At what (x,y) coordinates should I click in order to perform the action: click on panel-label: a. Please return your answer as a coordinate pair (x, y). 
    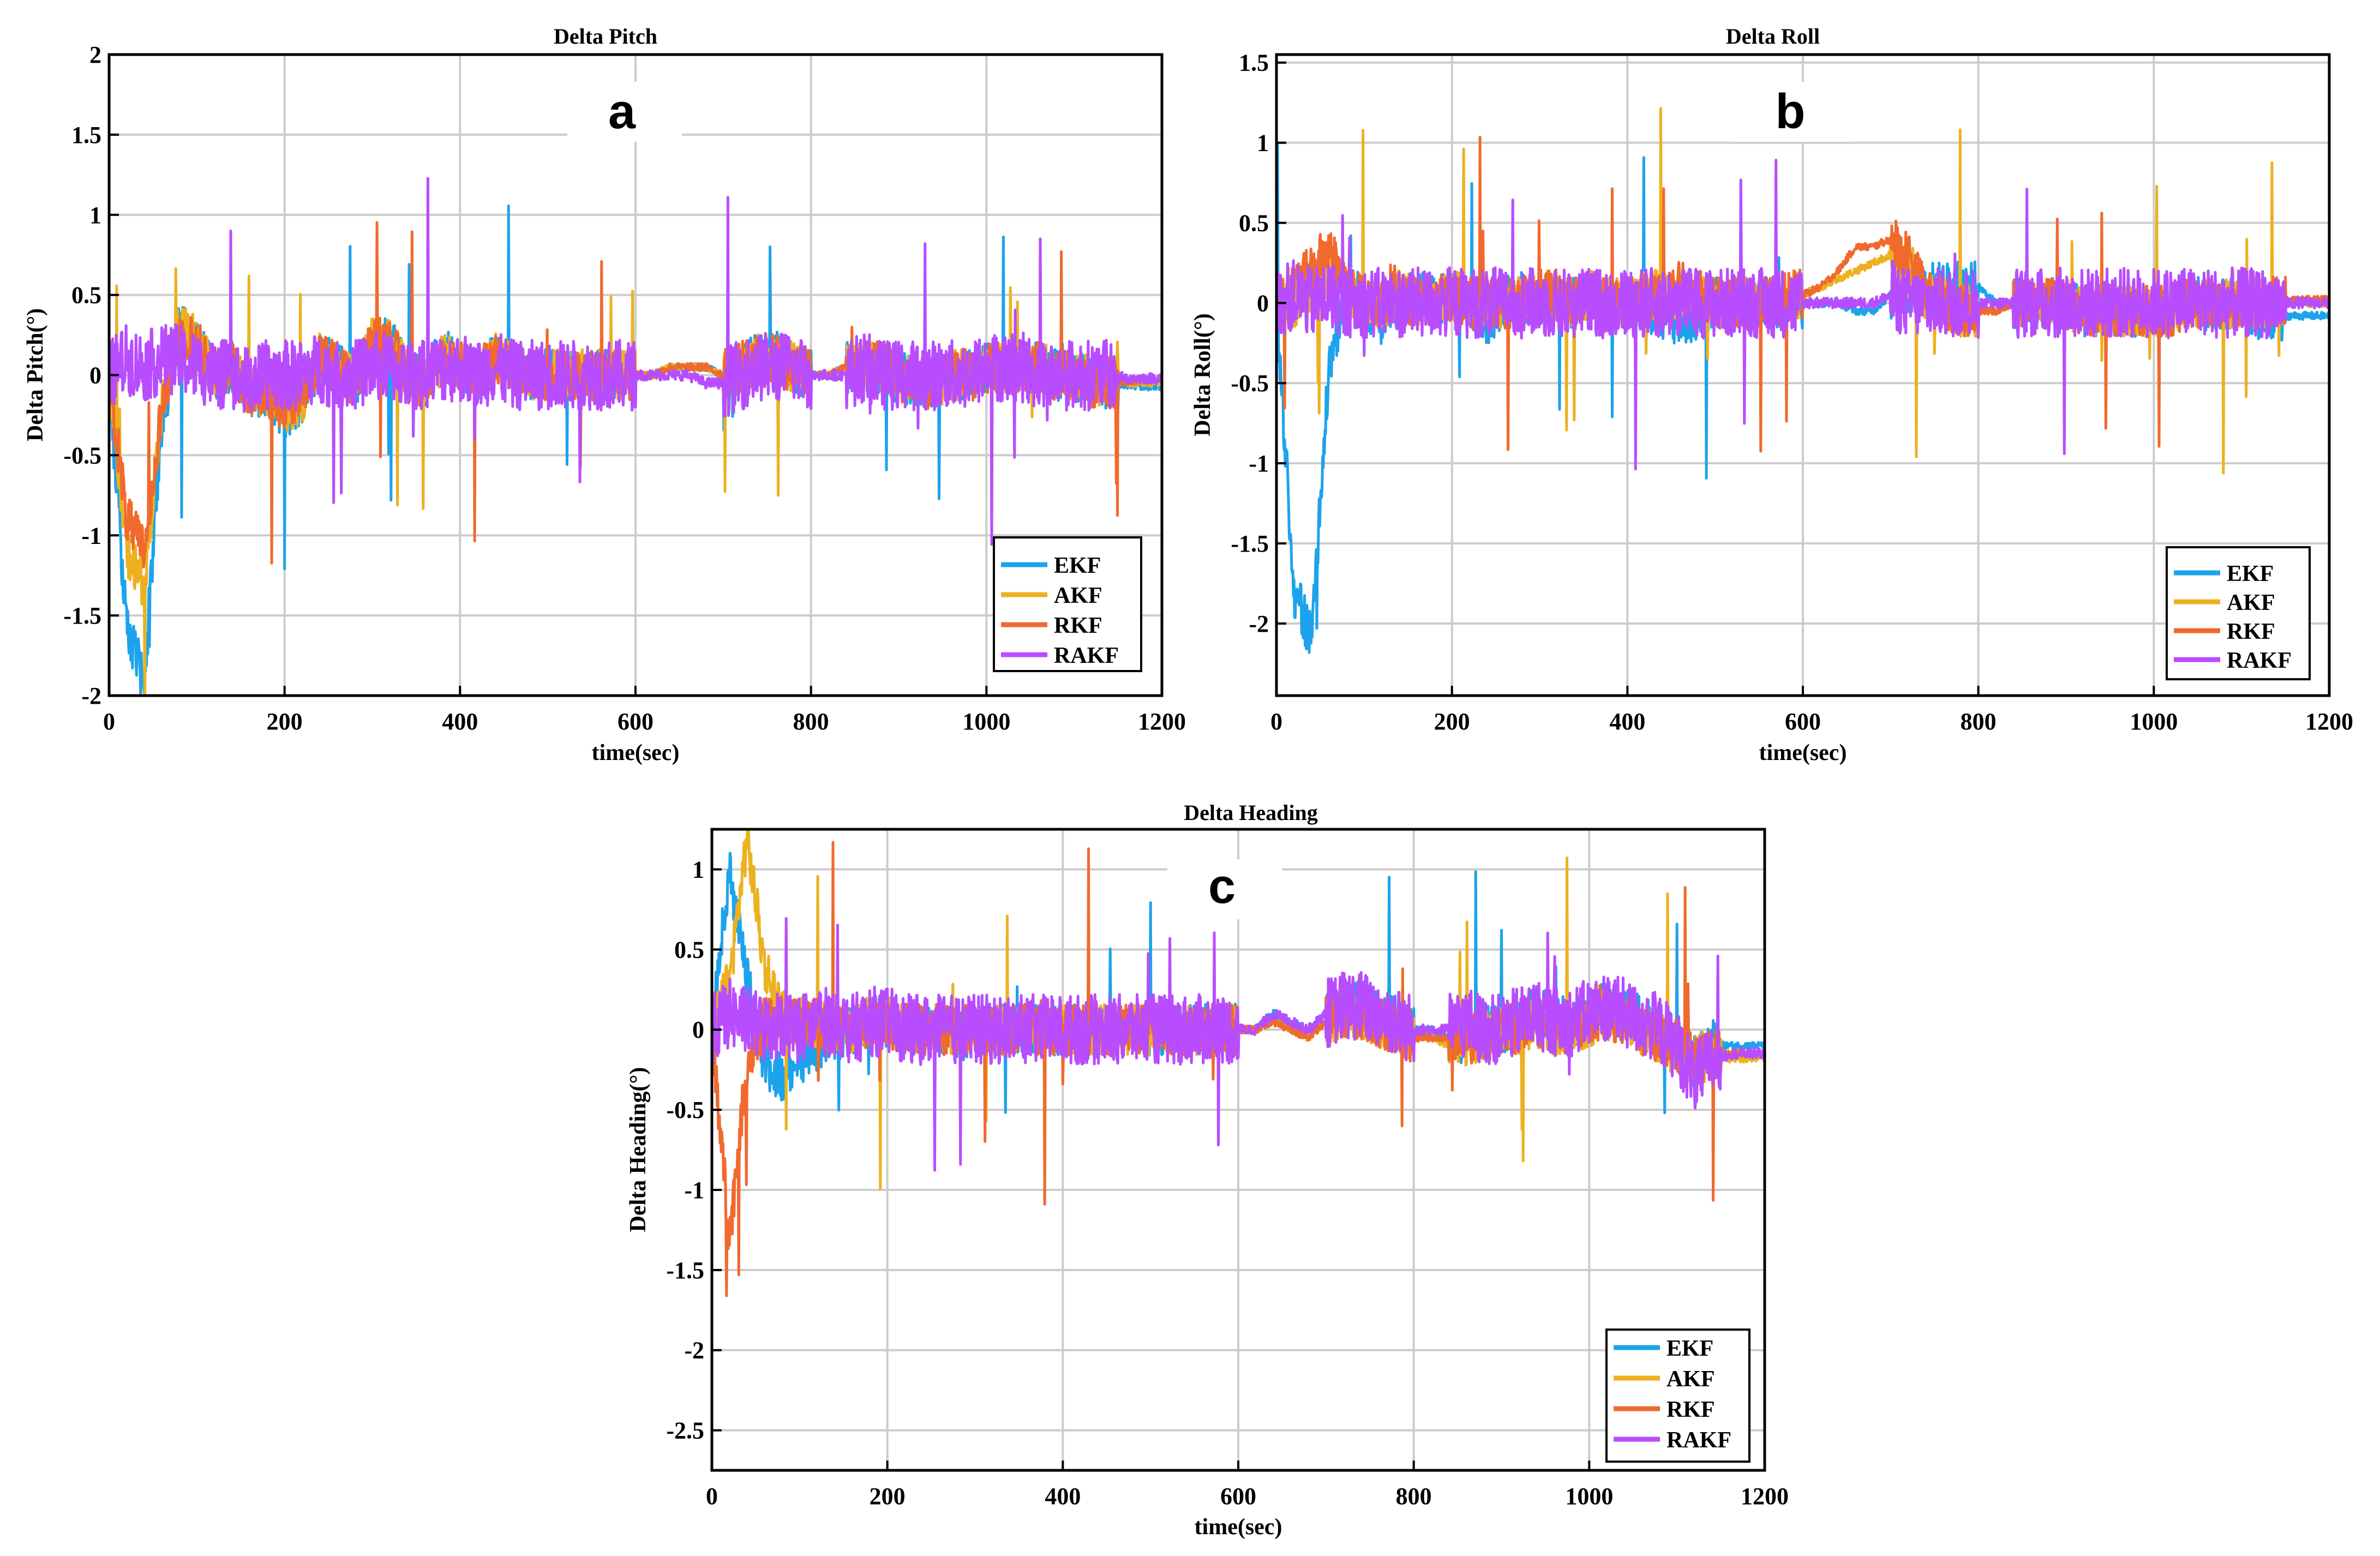
    Looking at the image, I should click on (622, 112).